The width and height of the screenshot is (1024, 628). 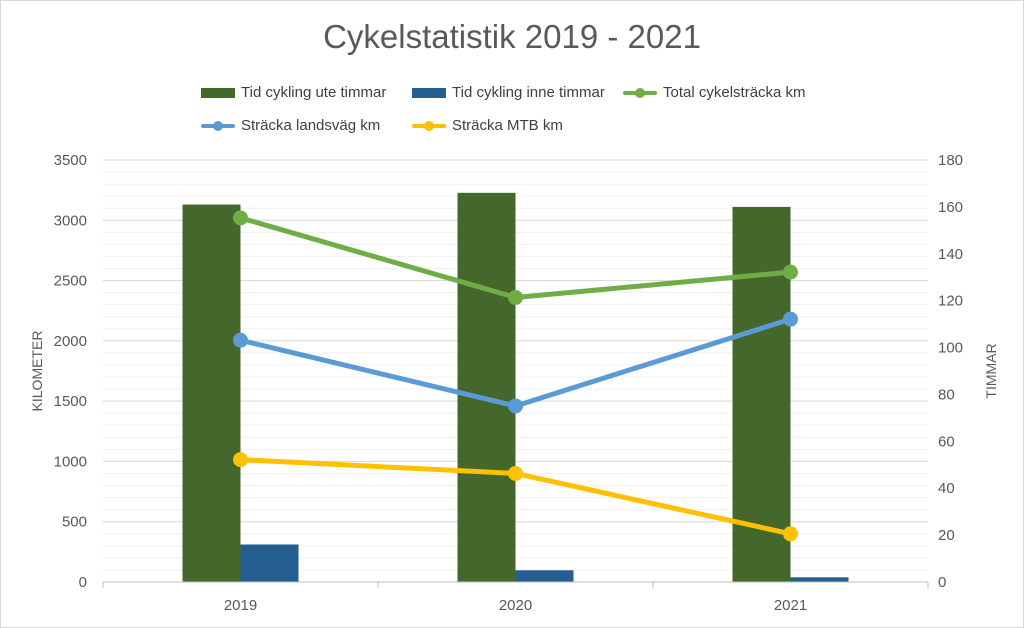 I want to click on line-point-2-2019, so click(x=240, y=460).